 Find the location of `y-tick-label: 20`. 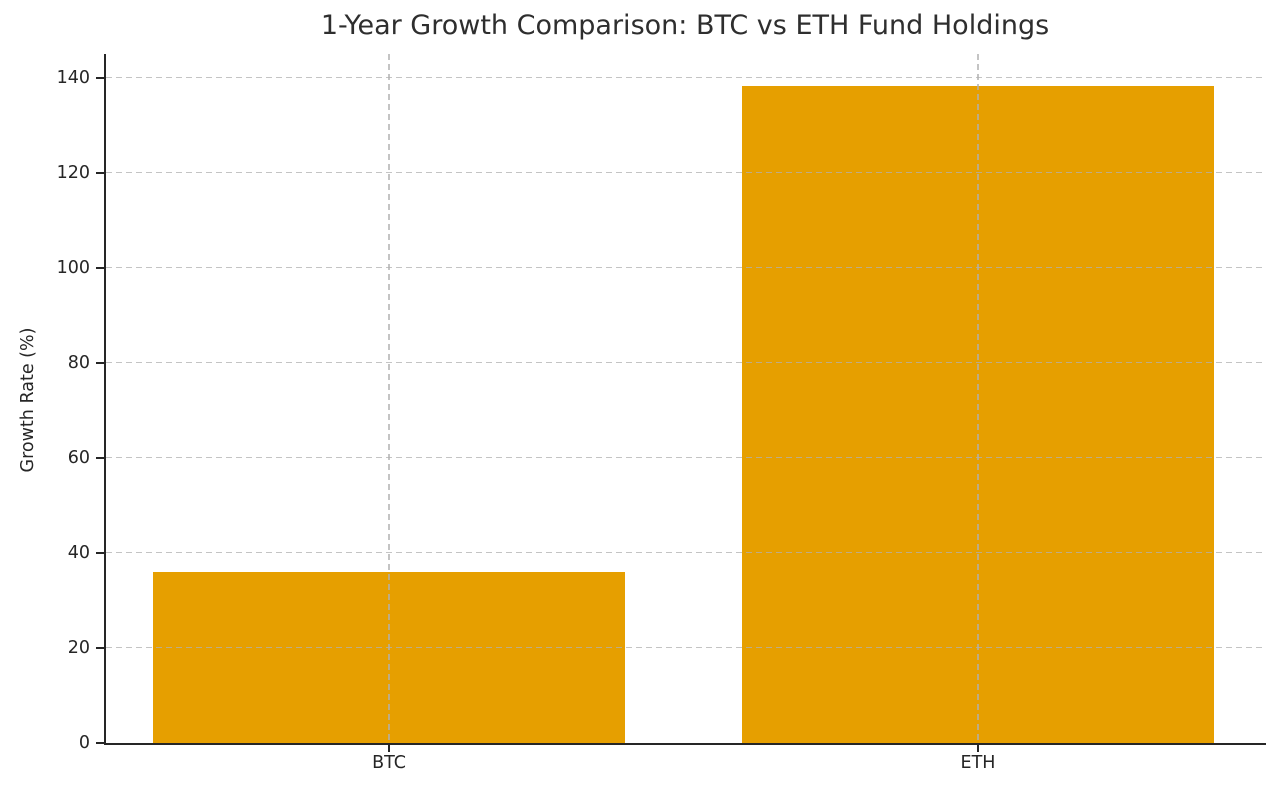

y-tick-label: 20 is located at coordinates (78, 647).